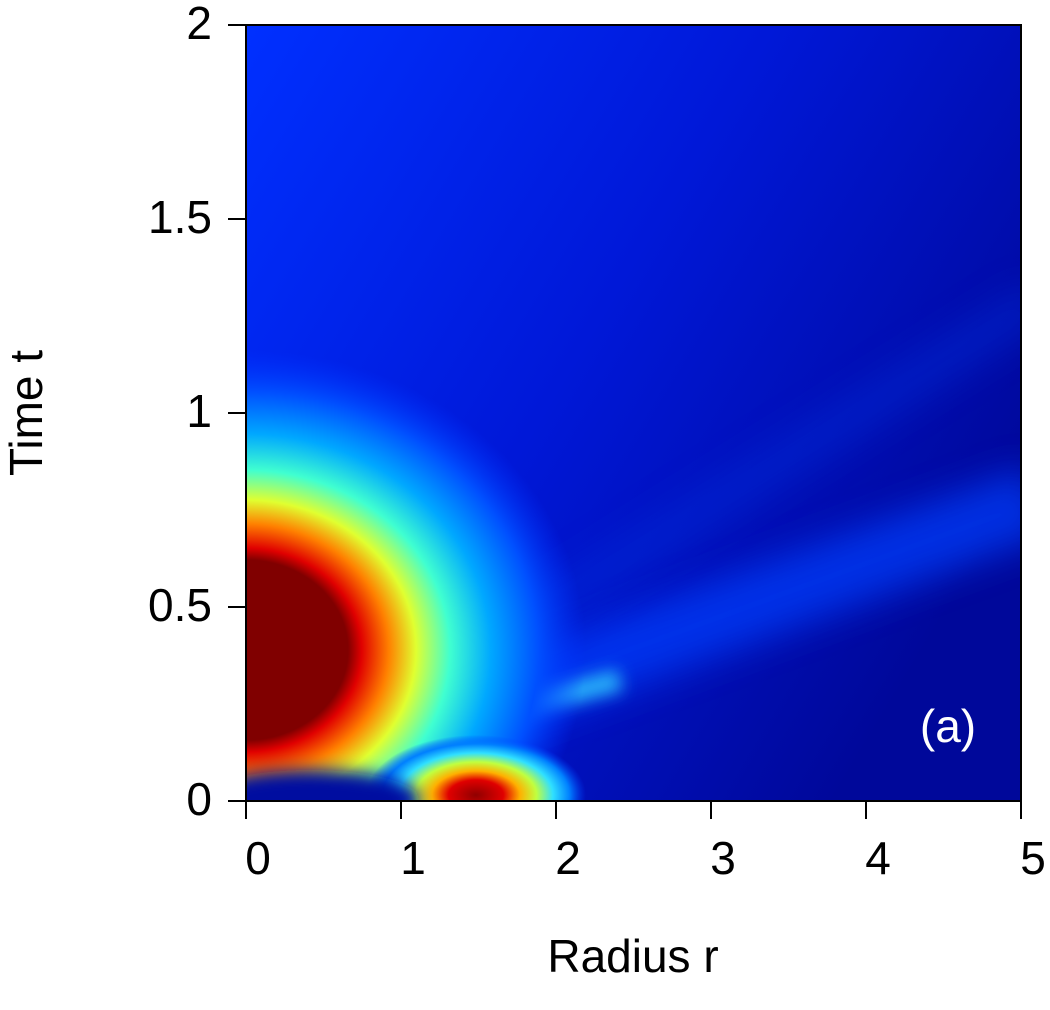  I want to click on x-tick-label: 3, so click(723, 858).